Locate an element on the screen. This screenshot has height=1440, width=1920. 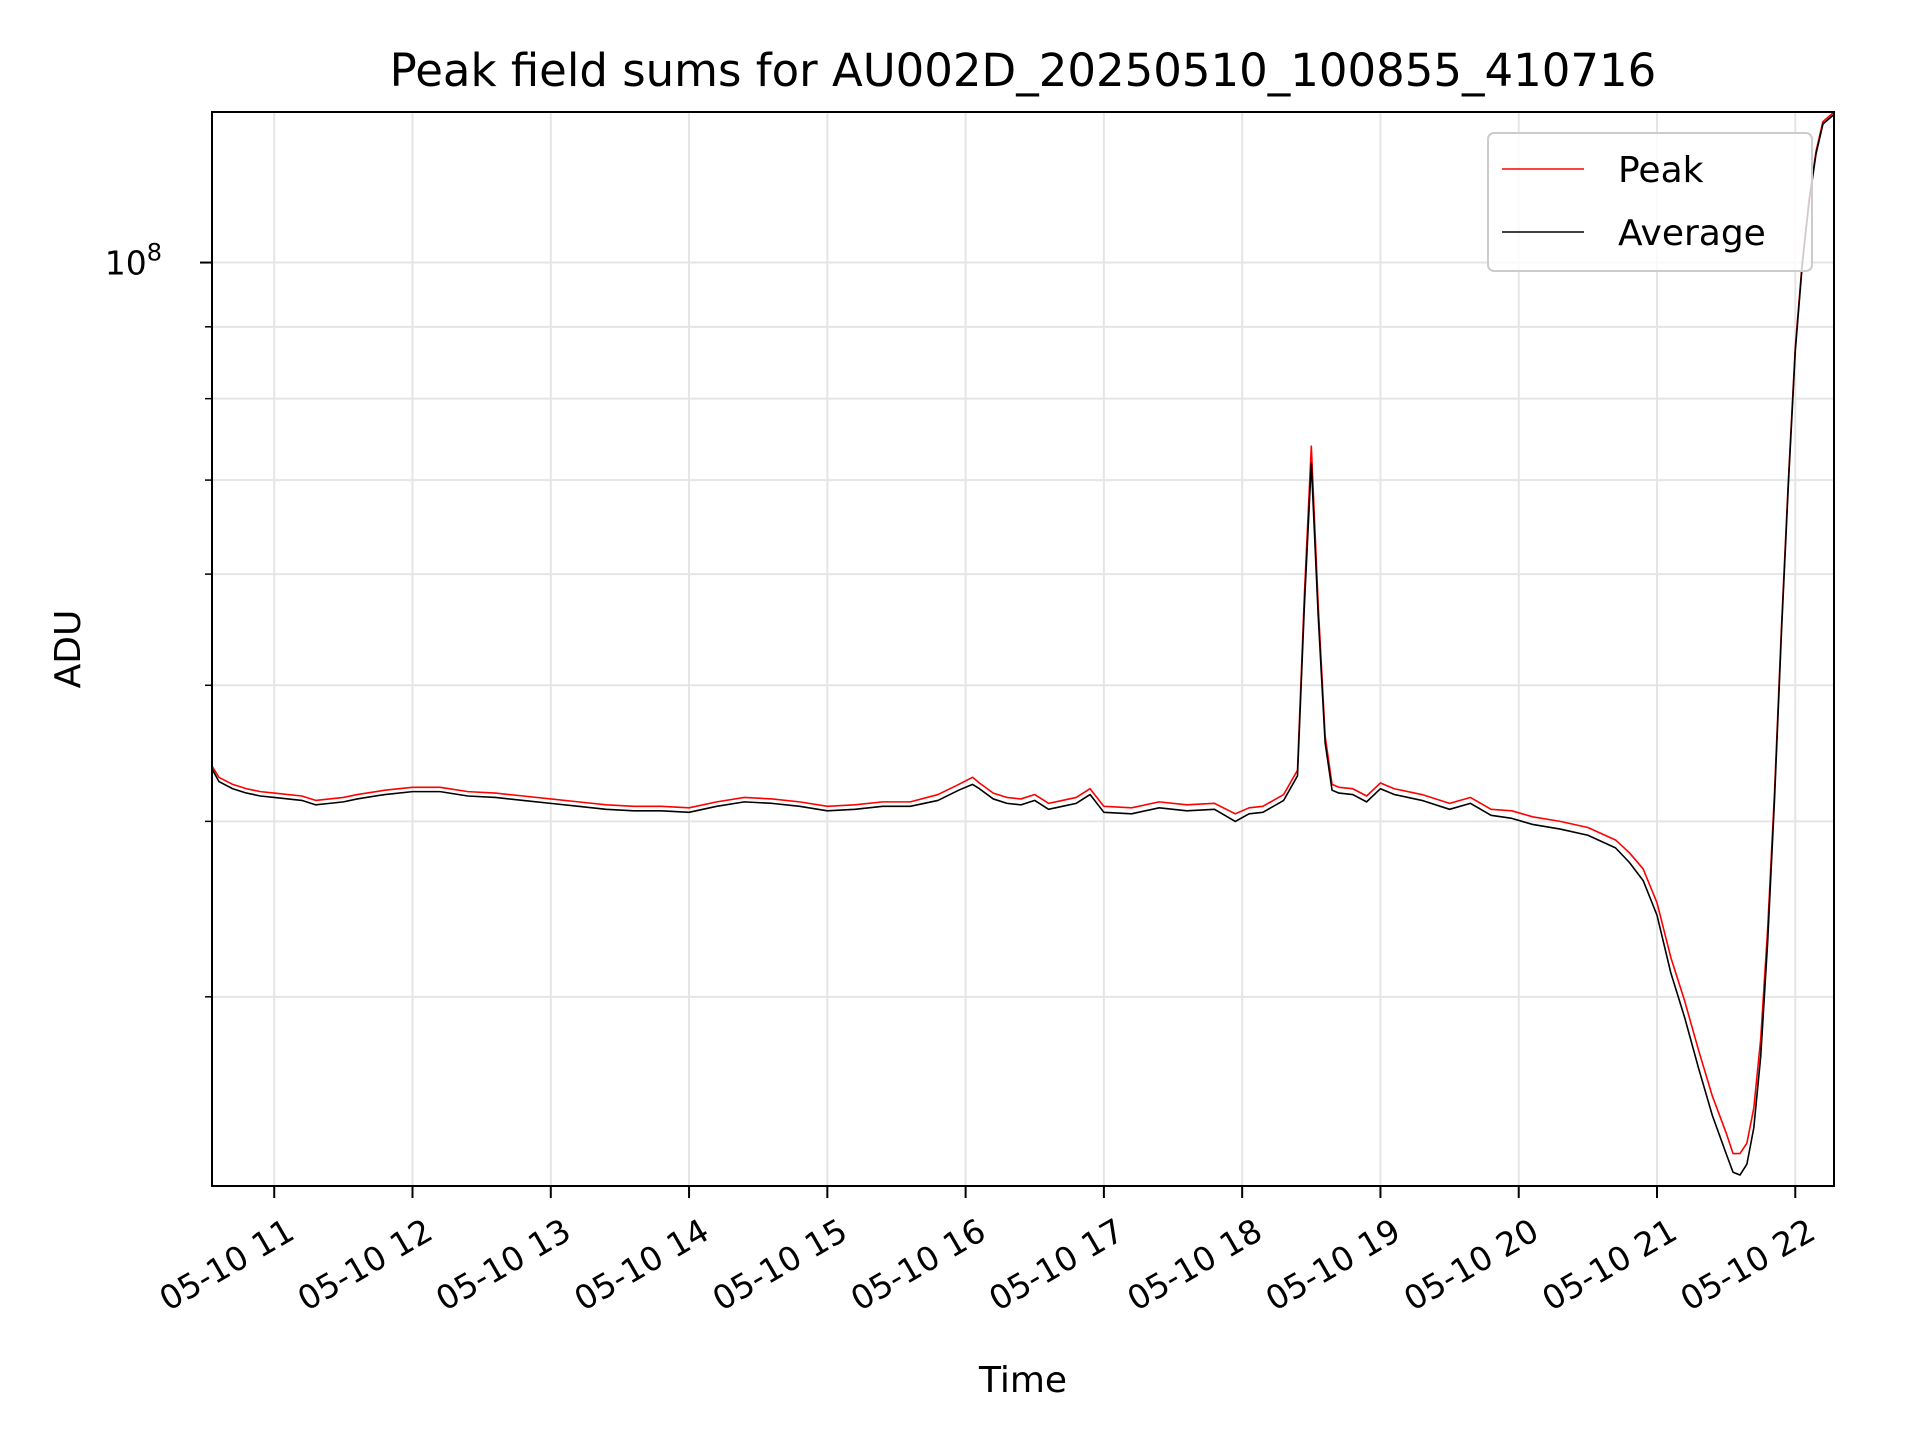
legend: Peak Average is located at coordinates (1650, 202).